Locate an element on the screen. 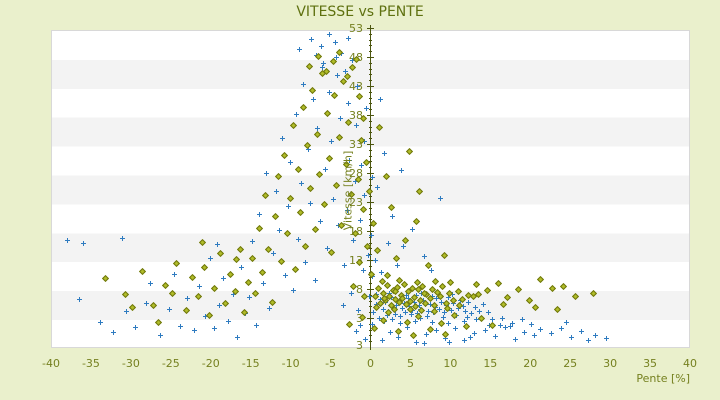  y-axis-title: Vitesse [km/h] is located at coordinates (348, 190).